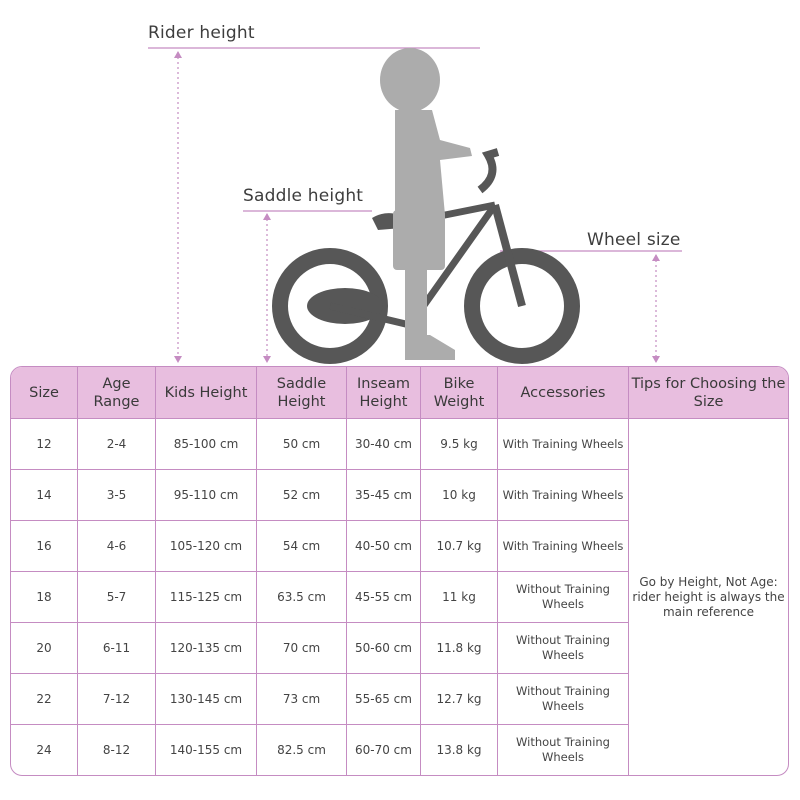 The height and width of the screenshot is (800, 800). Describe the element at coordinates (206, 648) in the screenshot. I see `table-cell: 120-135 cm` at that location.